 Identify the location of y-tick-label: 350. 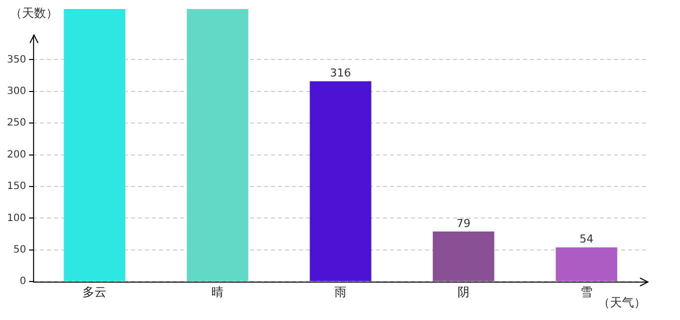
(16, 60).